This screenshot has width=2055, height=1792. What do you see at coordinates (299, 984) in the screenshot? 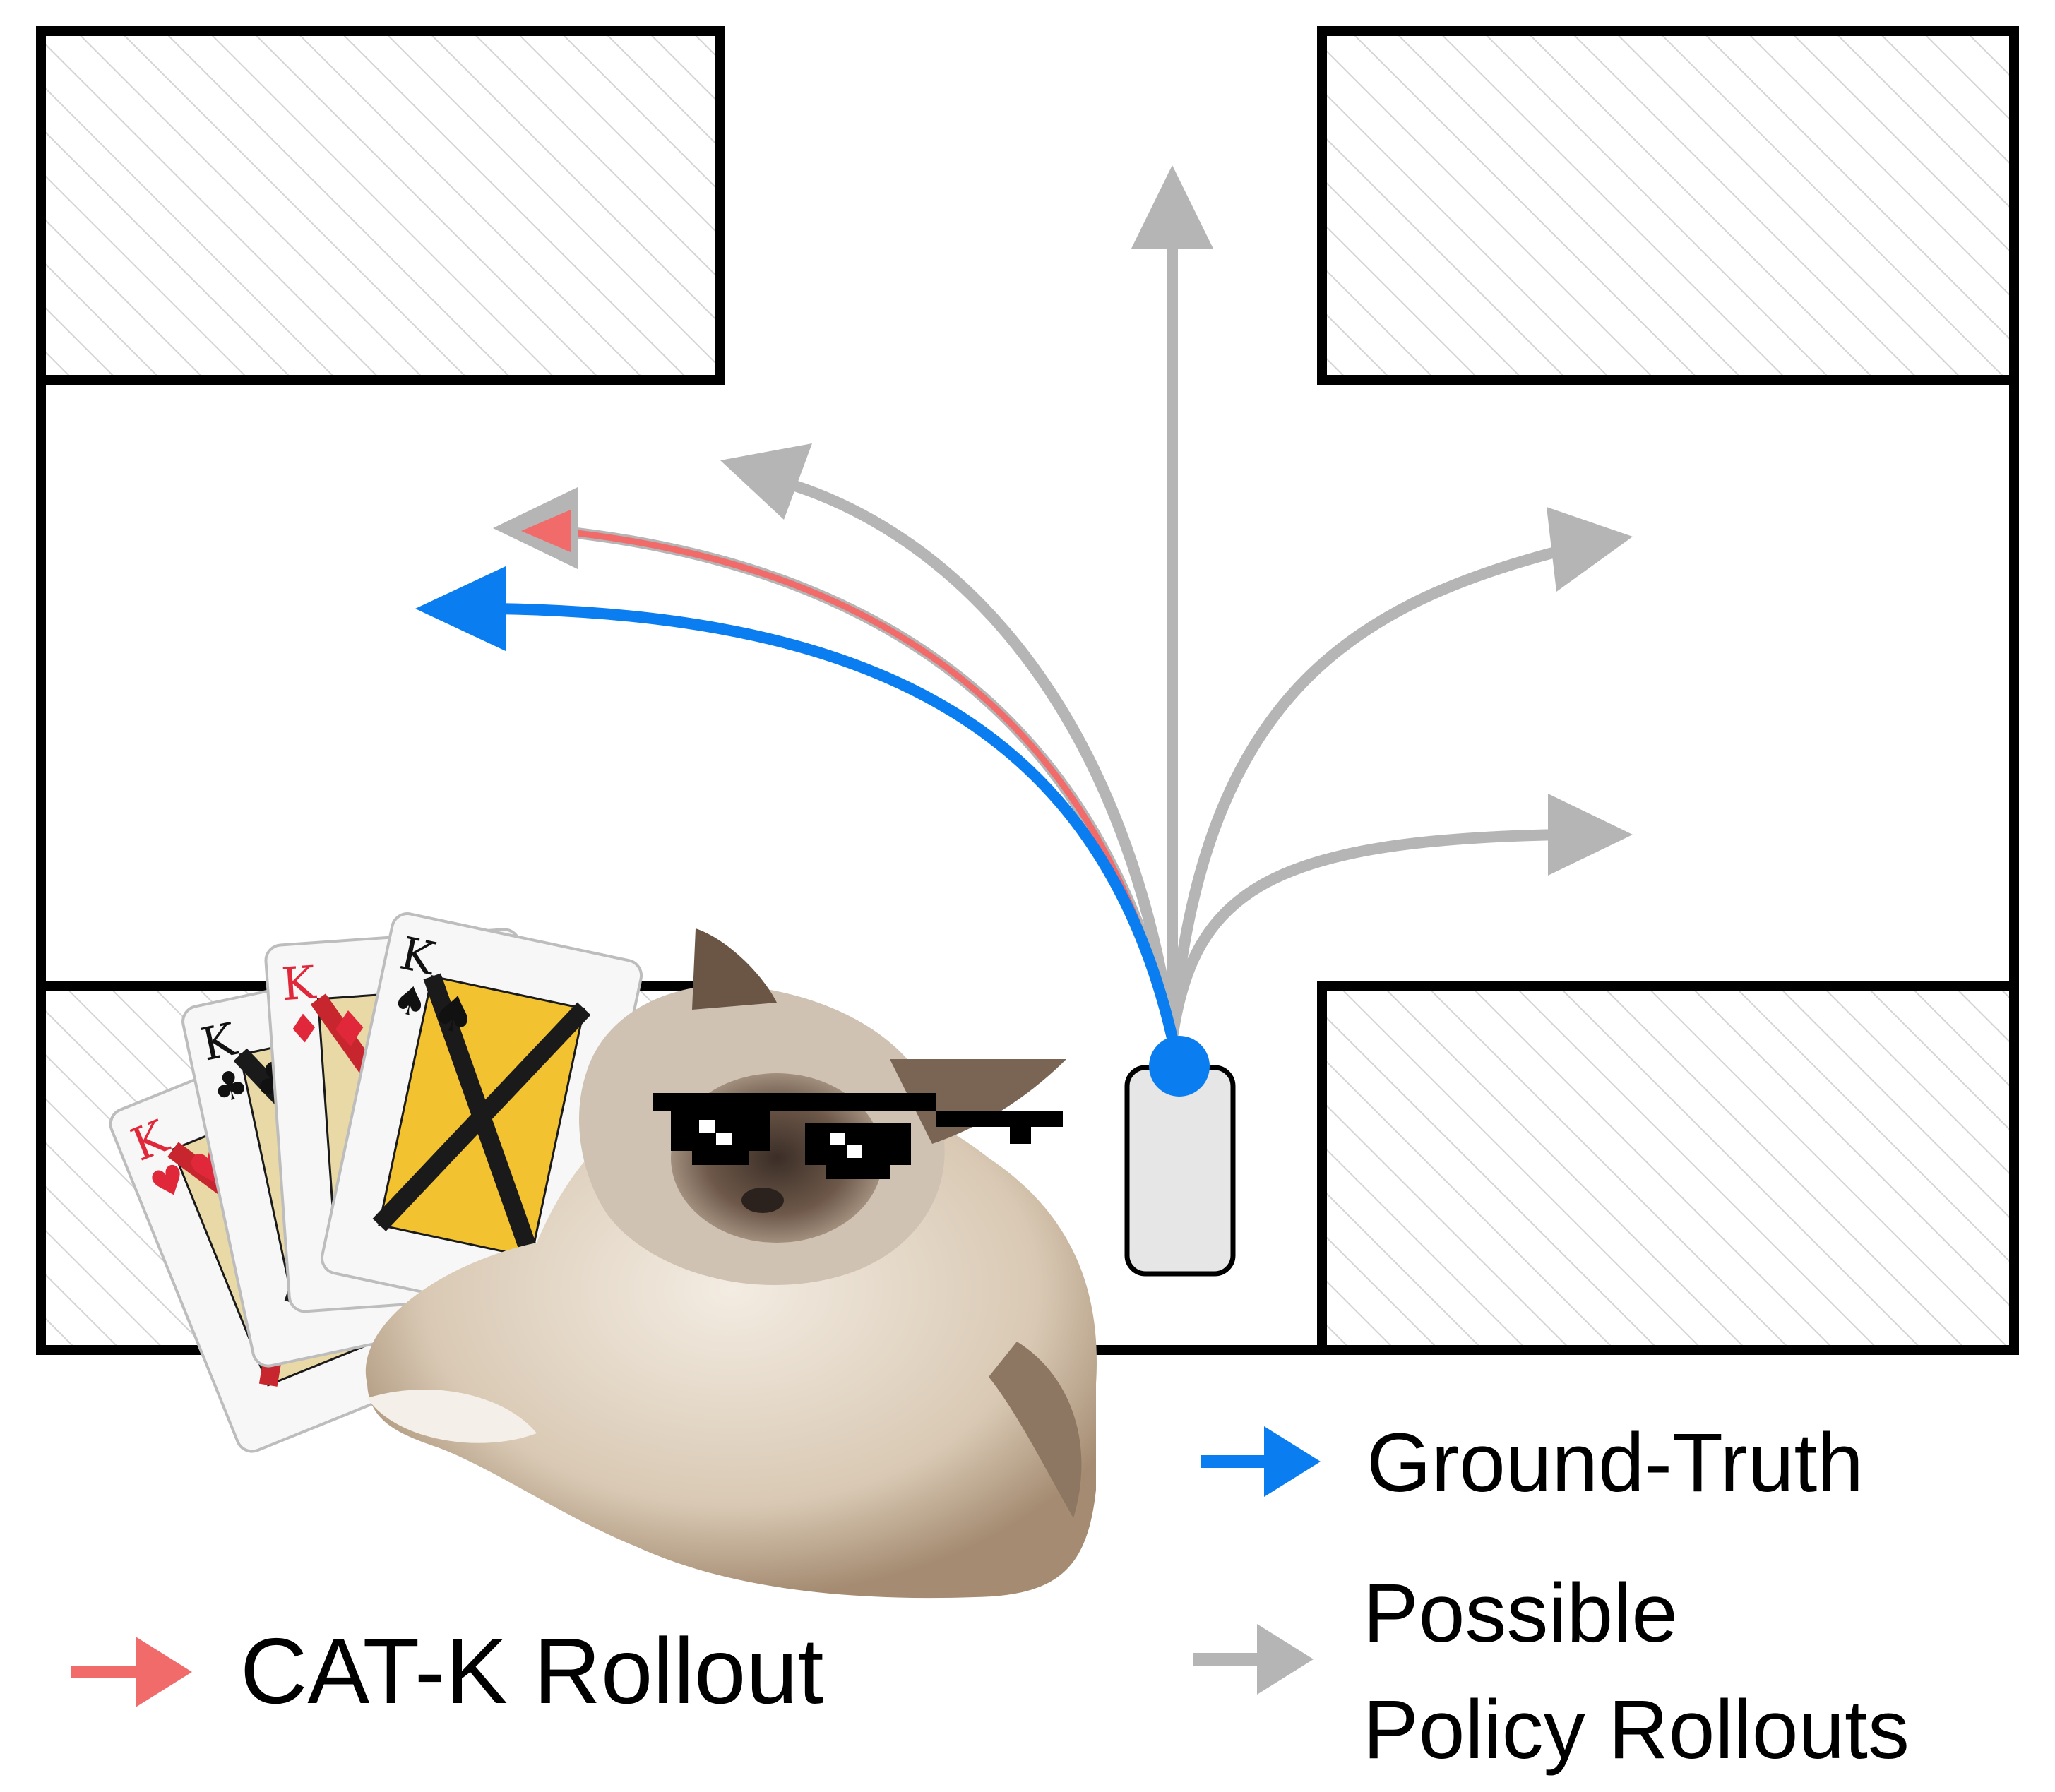
I see `card-rank: K` at bounding box center [299, 984].